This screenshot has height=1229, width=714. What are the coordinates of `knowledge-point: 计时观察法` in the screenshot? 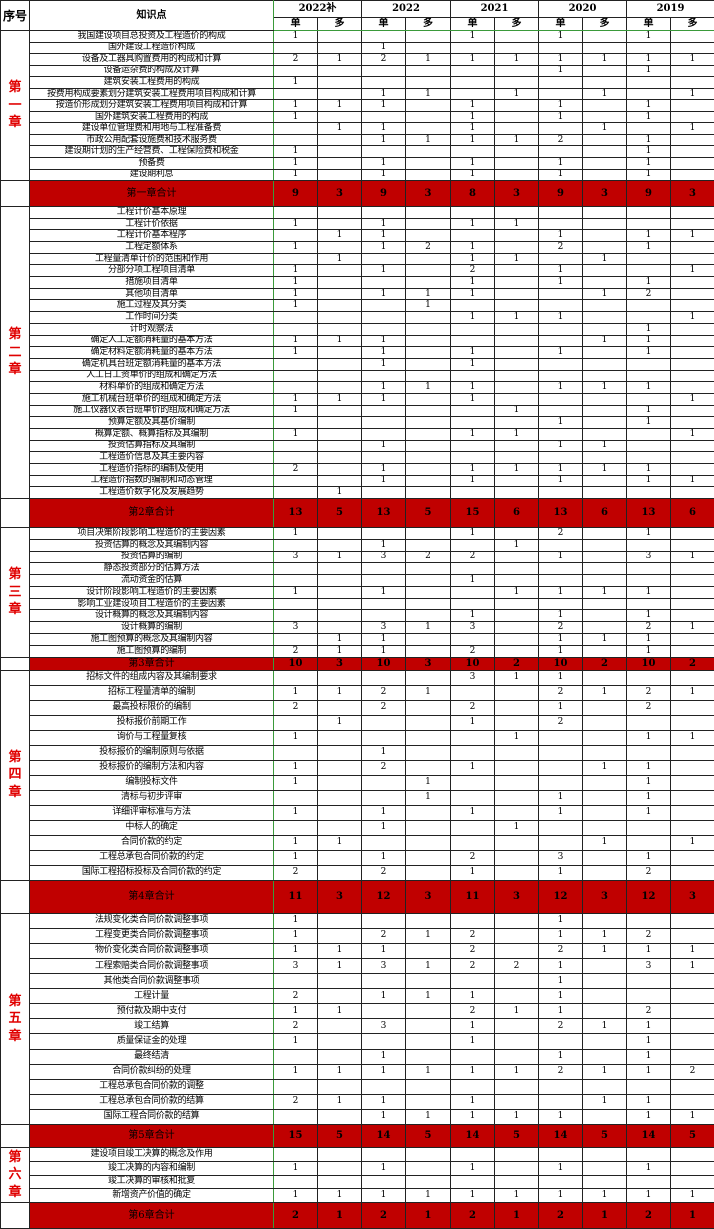 It's located at (151, 329).